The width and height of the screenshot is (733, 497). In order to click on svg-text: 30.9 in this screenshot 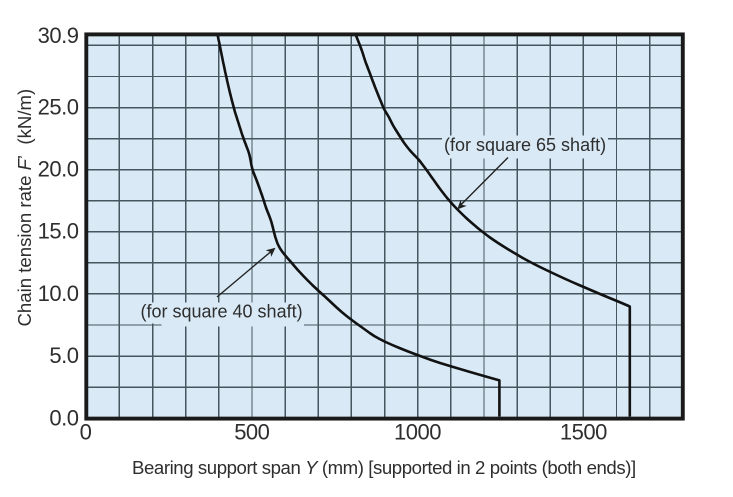, I will do `click(58, 35)`.